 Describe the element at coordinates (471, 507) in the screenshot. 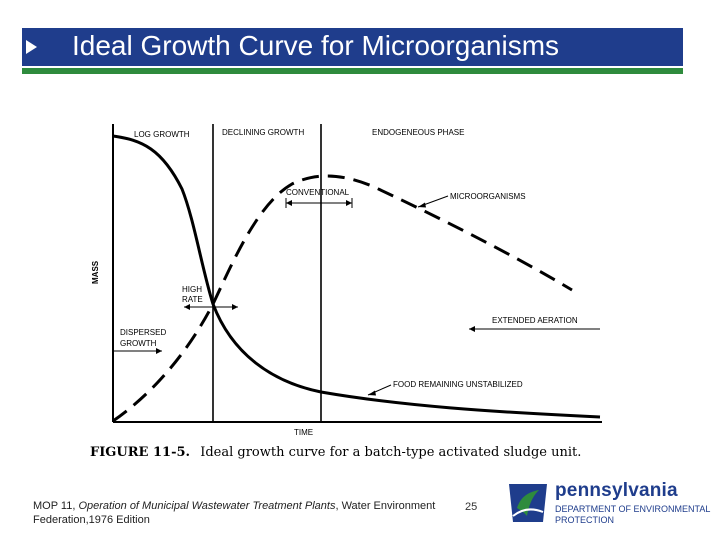

I see `page-number: 25` at that location.